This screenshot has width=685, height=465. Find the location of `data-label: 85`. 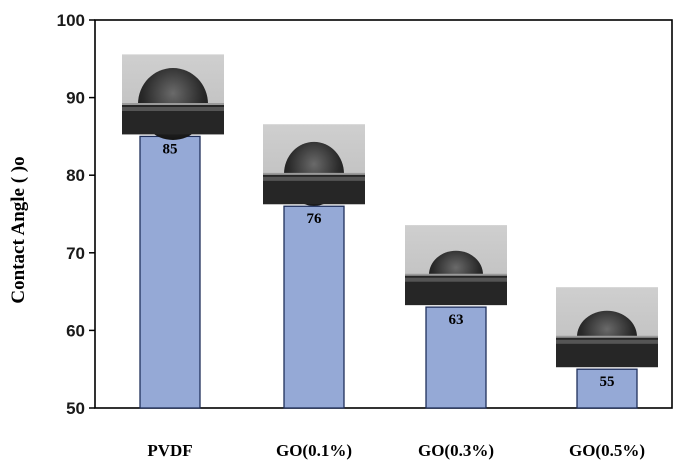

data-label: 85 is located at coordinates (170, 149).